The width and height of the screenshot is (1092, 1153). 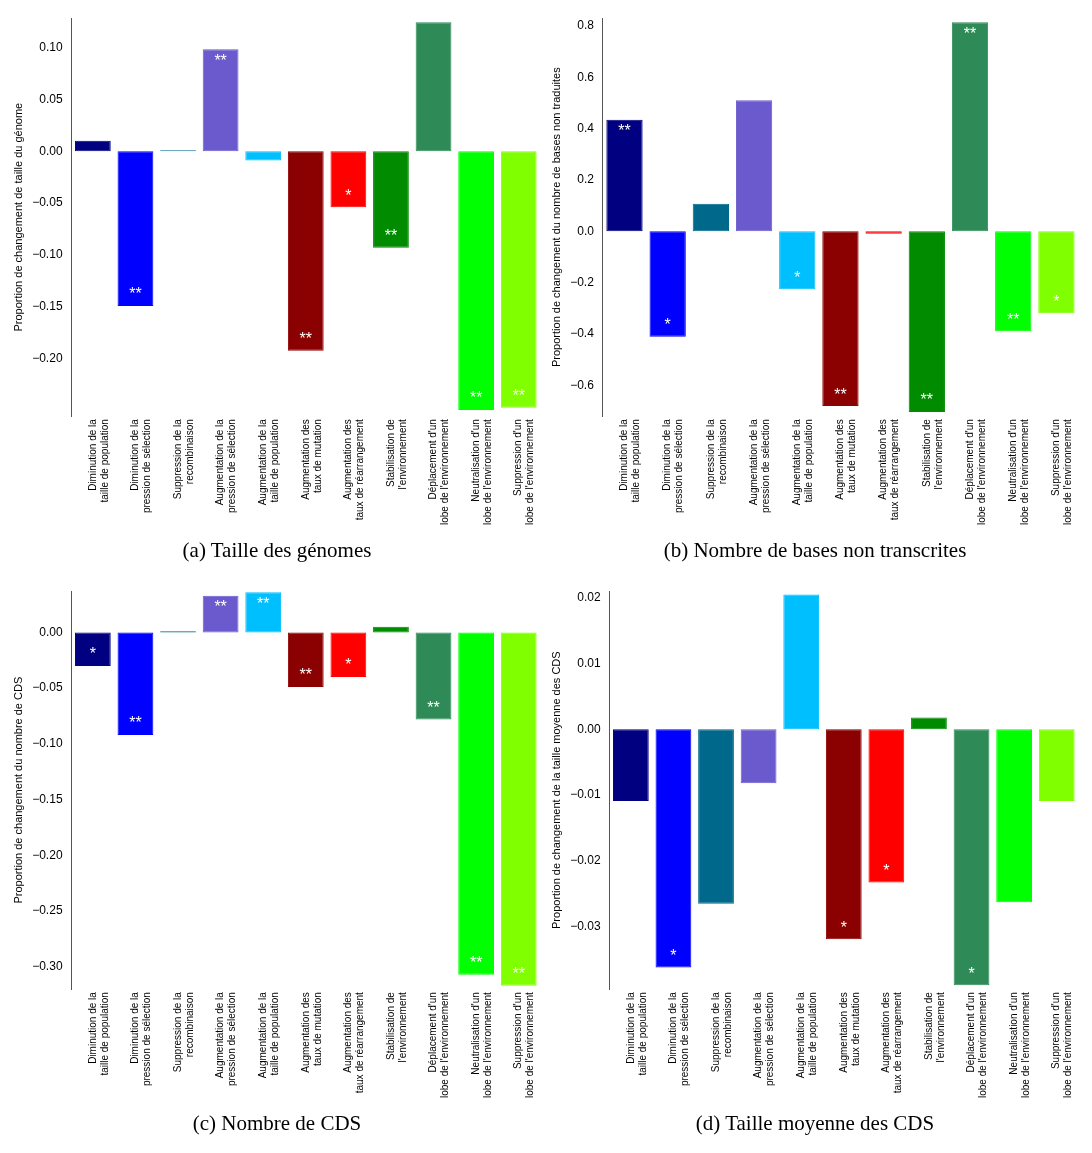 I want to click on y-tick-label: −0.4, so click(x=582, y=333).